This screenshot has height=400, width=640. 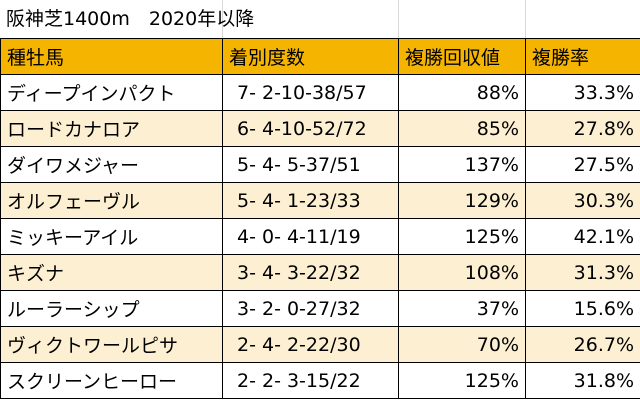 I want to click on table-row: オルフェーヴル 5- 4- 1-23/33 129% 30.3%, so click(x=320, y=200).